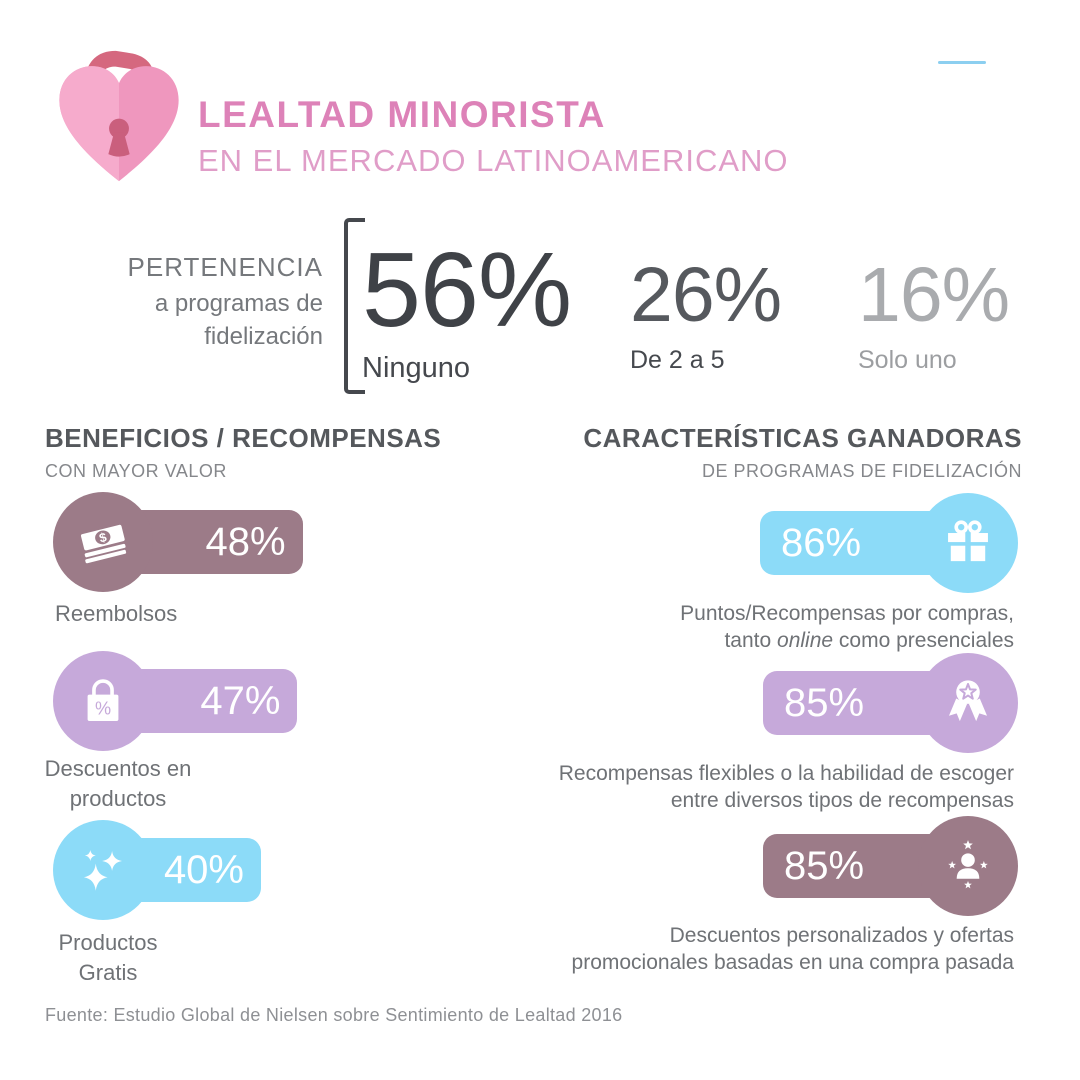 Image resolution: width=1080 pixels, height=1080 pixels. I want to click on bracket-shape, so click(354, 306).